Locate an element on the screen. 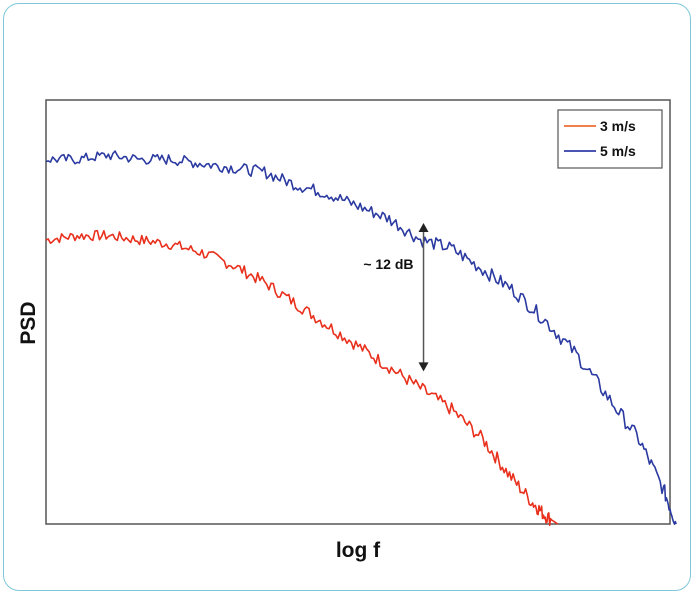 This screenshot has height=596, width=696. legend-box is located at coordinates (610, 139).